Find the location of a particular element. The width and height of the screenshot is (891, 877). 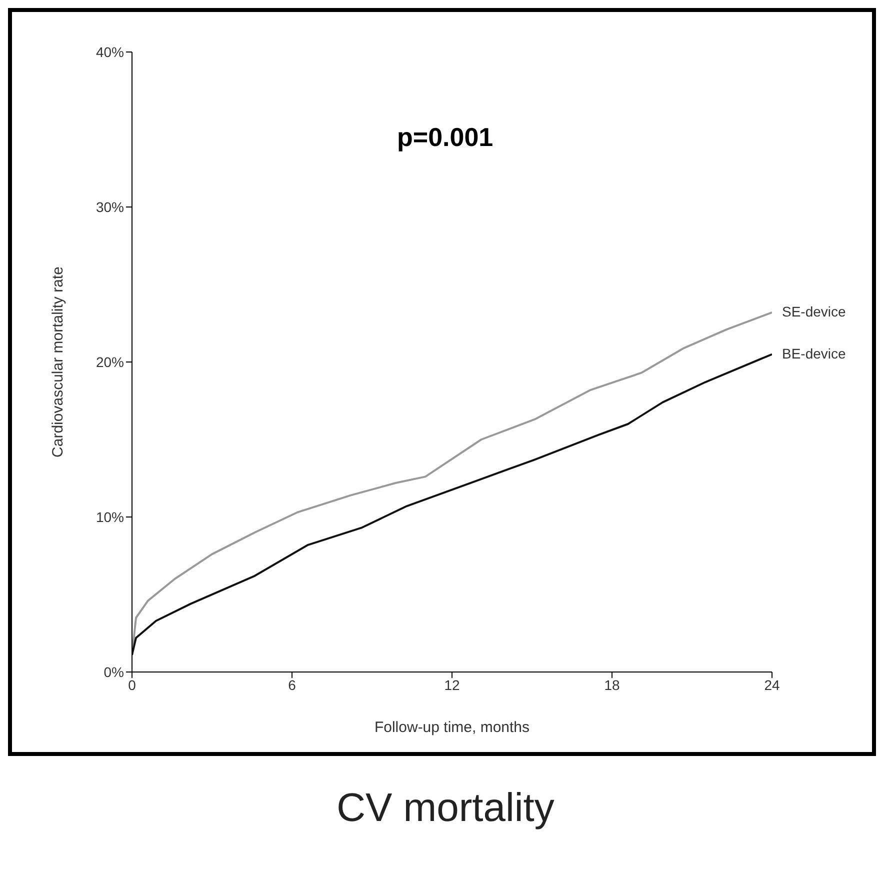

text: CV mortality is located at coordinates (446, 808).